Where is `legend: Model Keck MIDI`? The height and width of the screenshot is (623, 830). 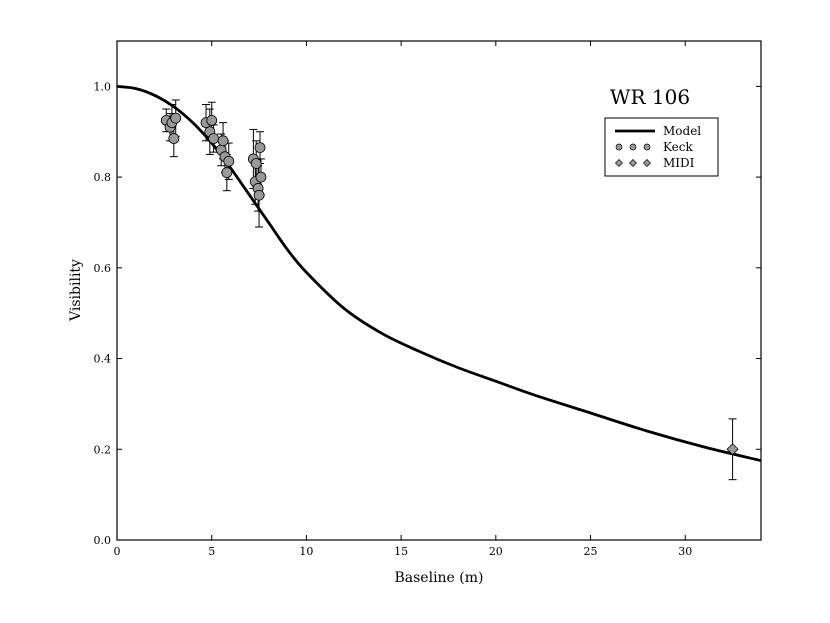 legend: Model Keck MIDI is located at coordinates (661, 147).